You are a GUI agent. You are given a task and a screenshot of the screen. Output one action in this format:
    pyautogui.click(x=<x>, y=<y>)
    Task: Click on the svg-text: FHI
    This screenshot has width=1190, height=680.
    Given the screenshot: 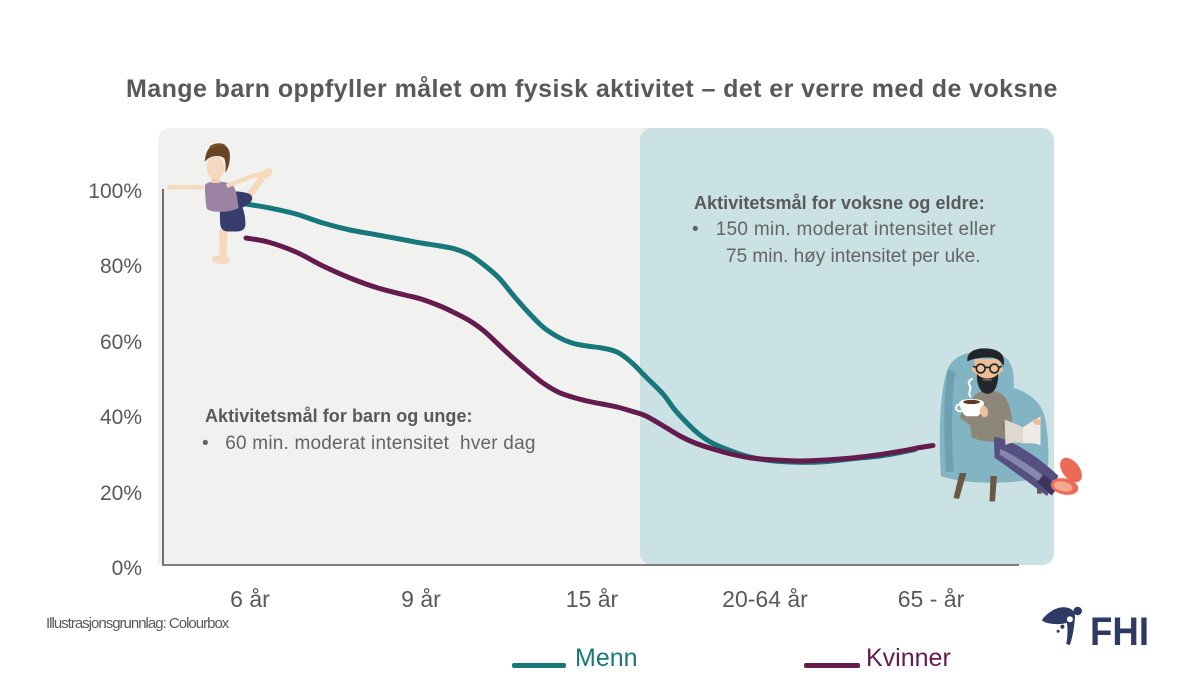 What is the action you would take?
    pyautogui.click(x=1119, y=632)
    